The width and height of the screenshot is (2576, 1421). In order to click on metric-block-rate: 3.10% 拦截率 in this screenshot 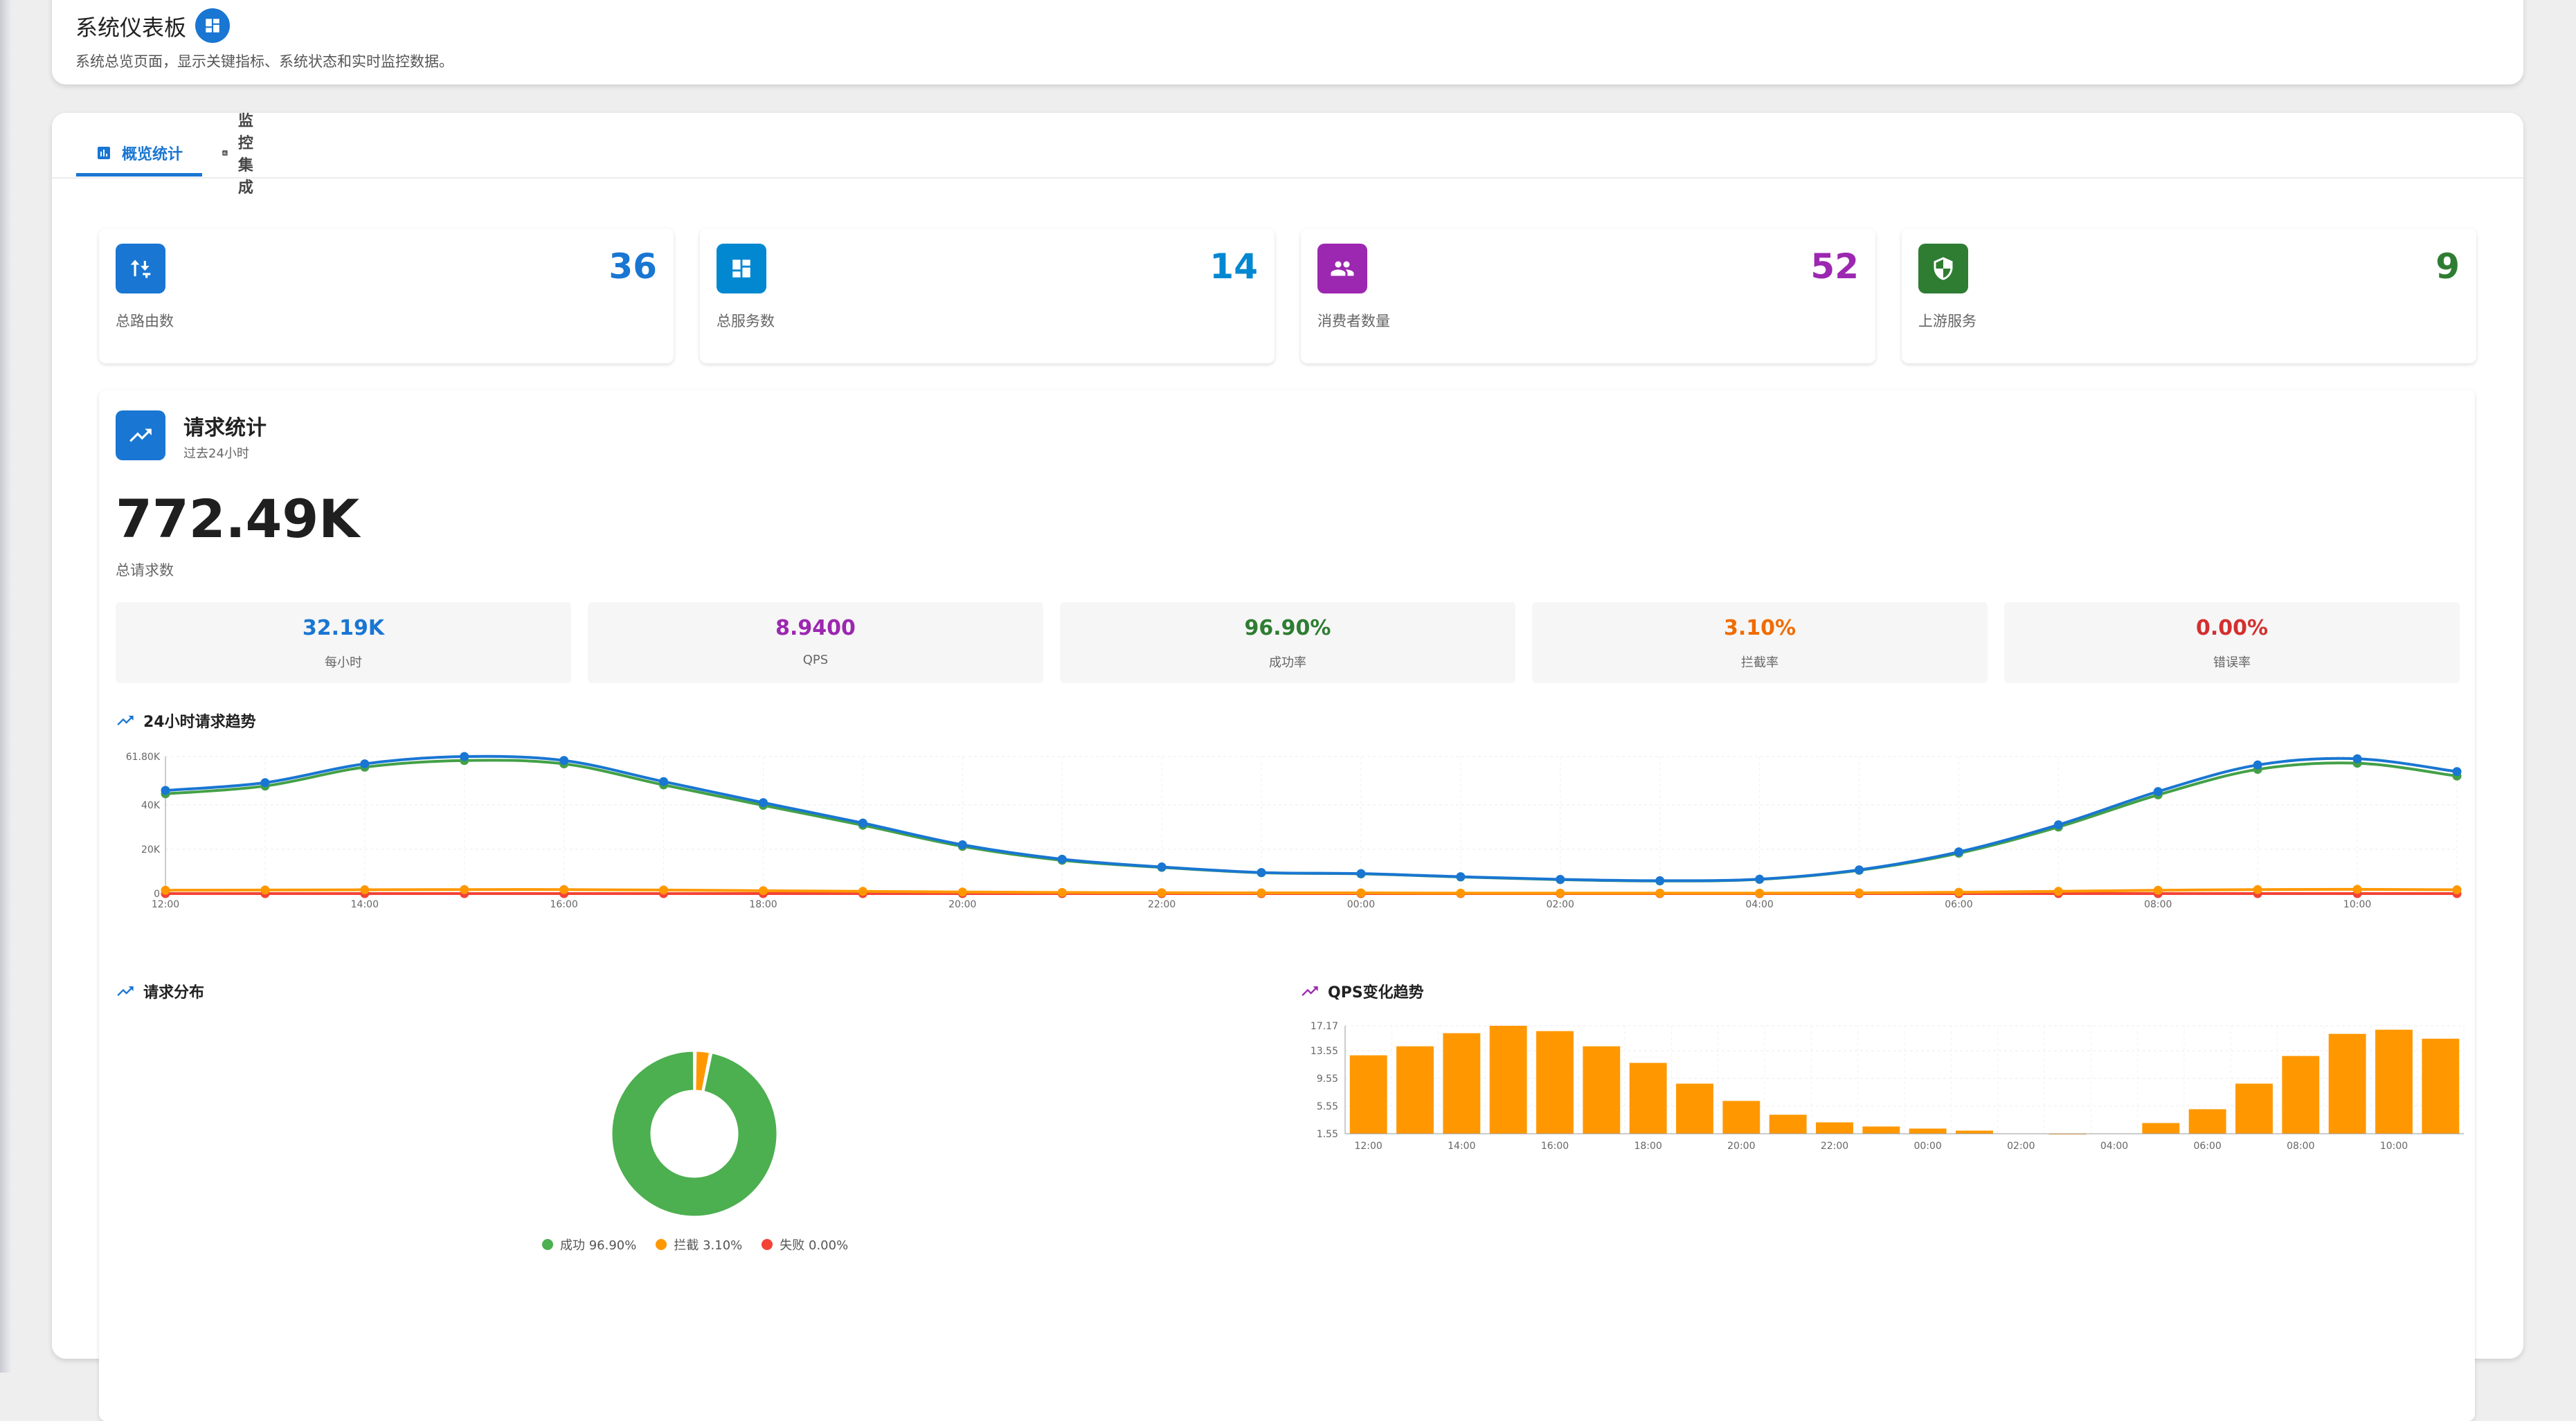, I will do `click(1760, 642)`.